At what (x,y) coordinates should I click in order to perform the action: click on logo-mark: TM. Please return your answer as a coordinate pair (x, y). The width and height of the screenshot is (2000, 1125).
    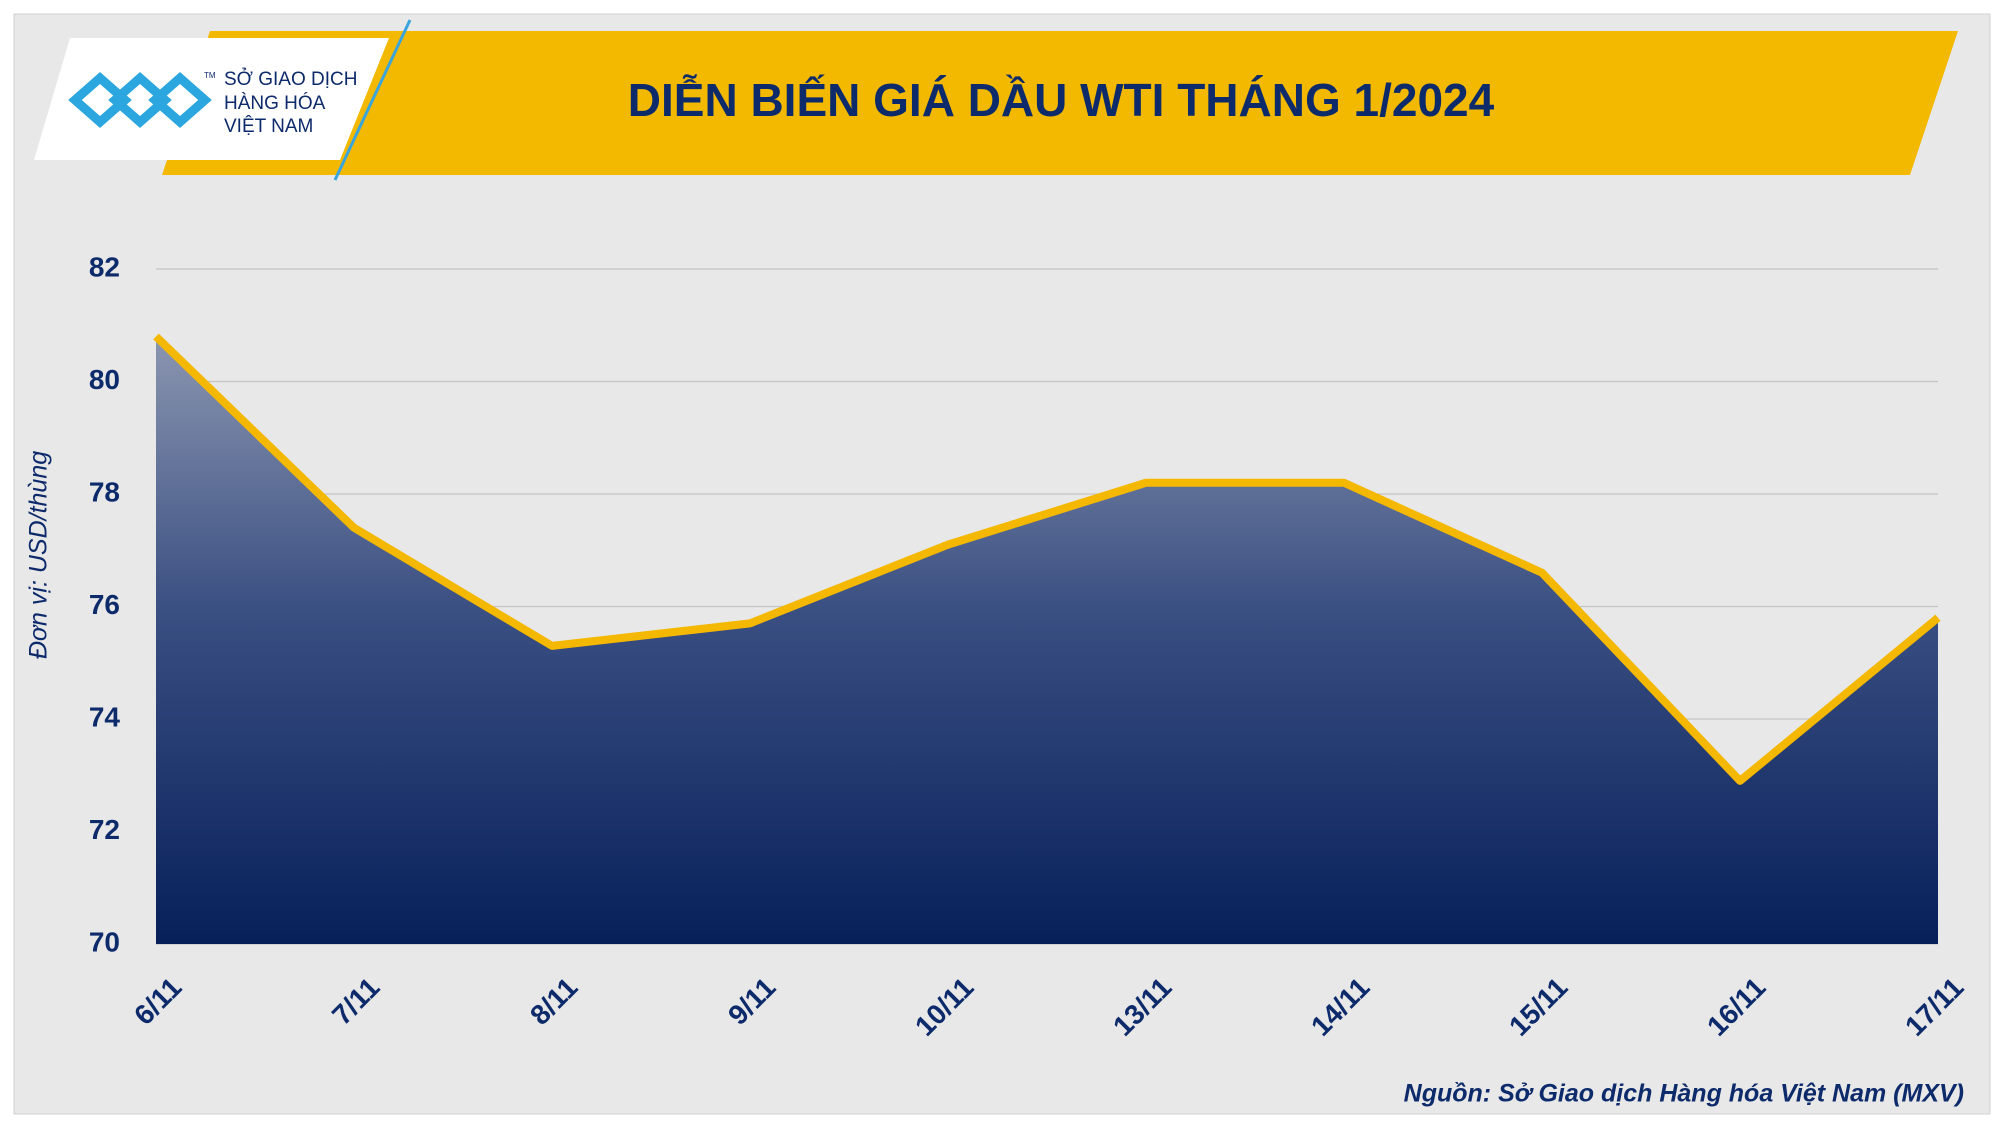
    Looking at the image, I should click on (210, 75).